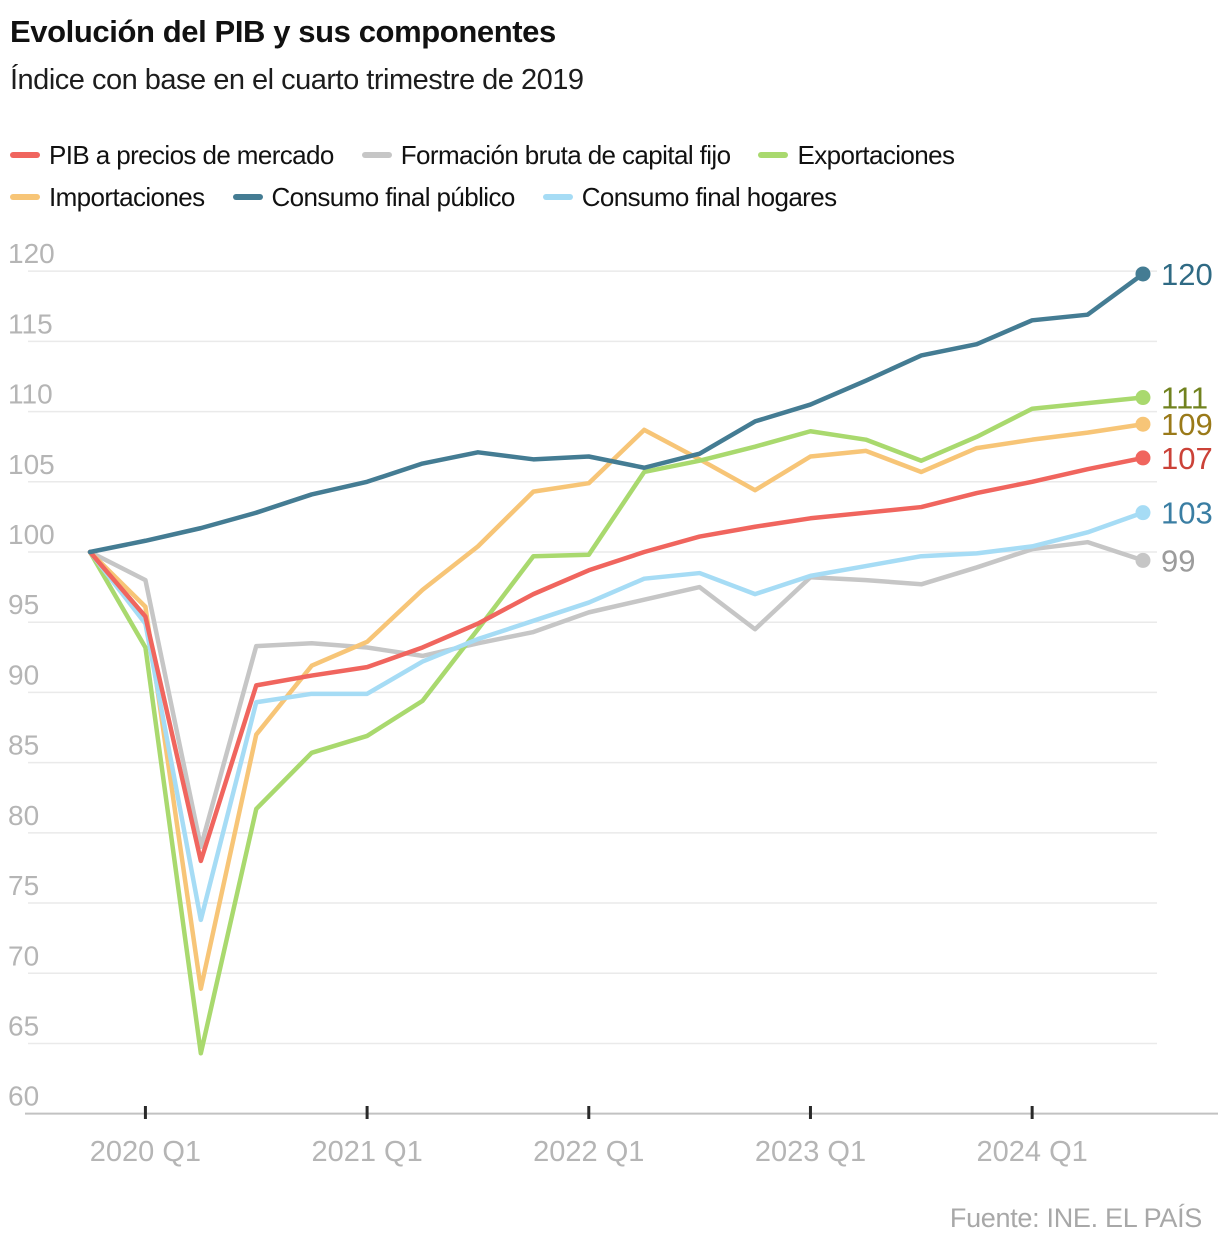 The image size is (1220, 1248). I want to click on x-axis-label-2024-q1: 2024 Q1, so click(1032, 1152).